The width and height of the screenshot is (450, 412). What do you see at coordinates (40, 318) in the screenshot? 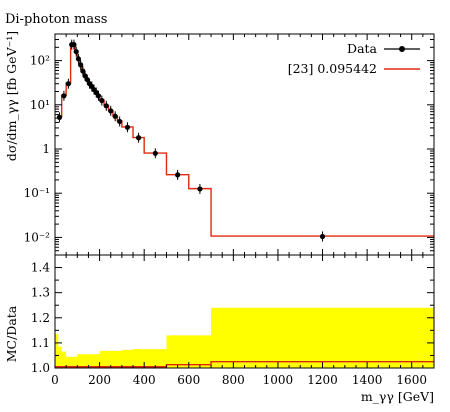
I see `ratio-y-tick-label: 1.2` at bounding box center [40, 318].